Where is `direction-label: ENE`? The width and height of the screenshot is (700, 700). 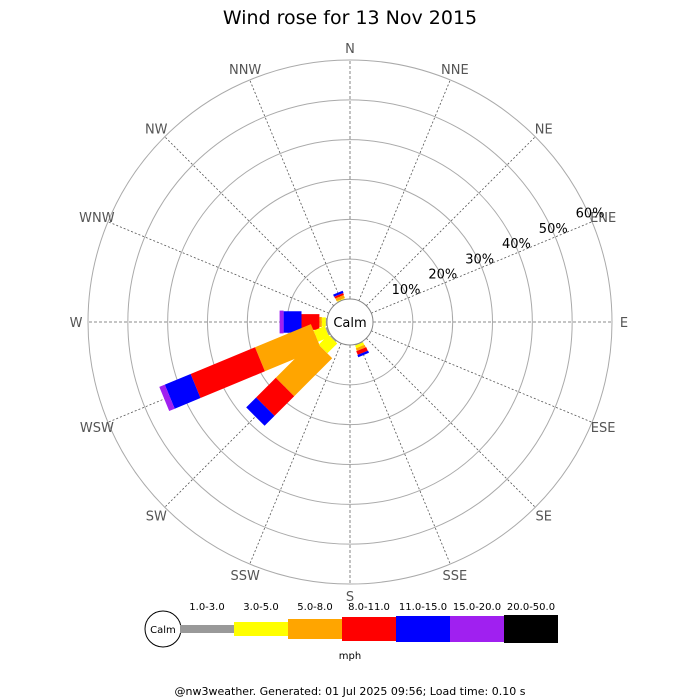 direction-label: ENE is located at coordinates (603, 218).